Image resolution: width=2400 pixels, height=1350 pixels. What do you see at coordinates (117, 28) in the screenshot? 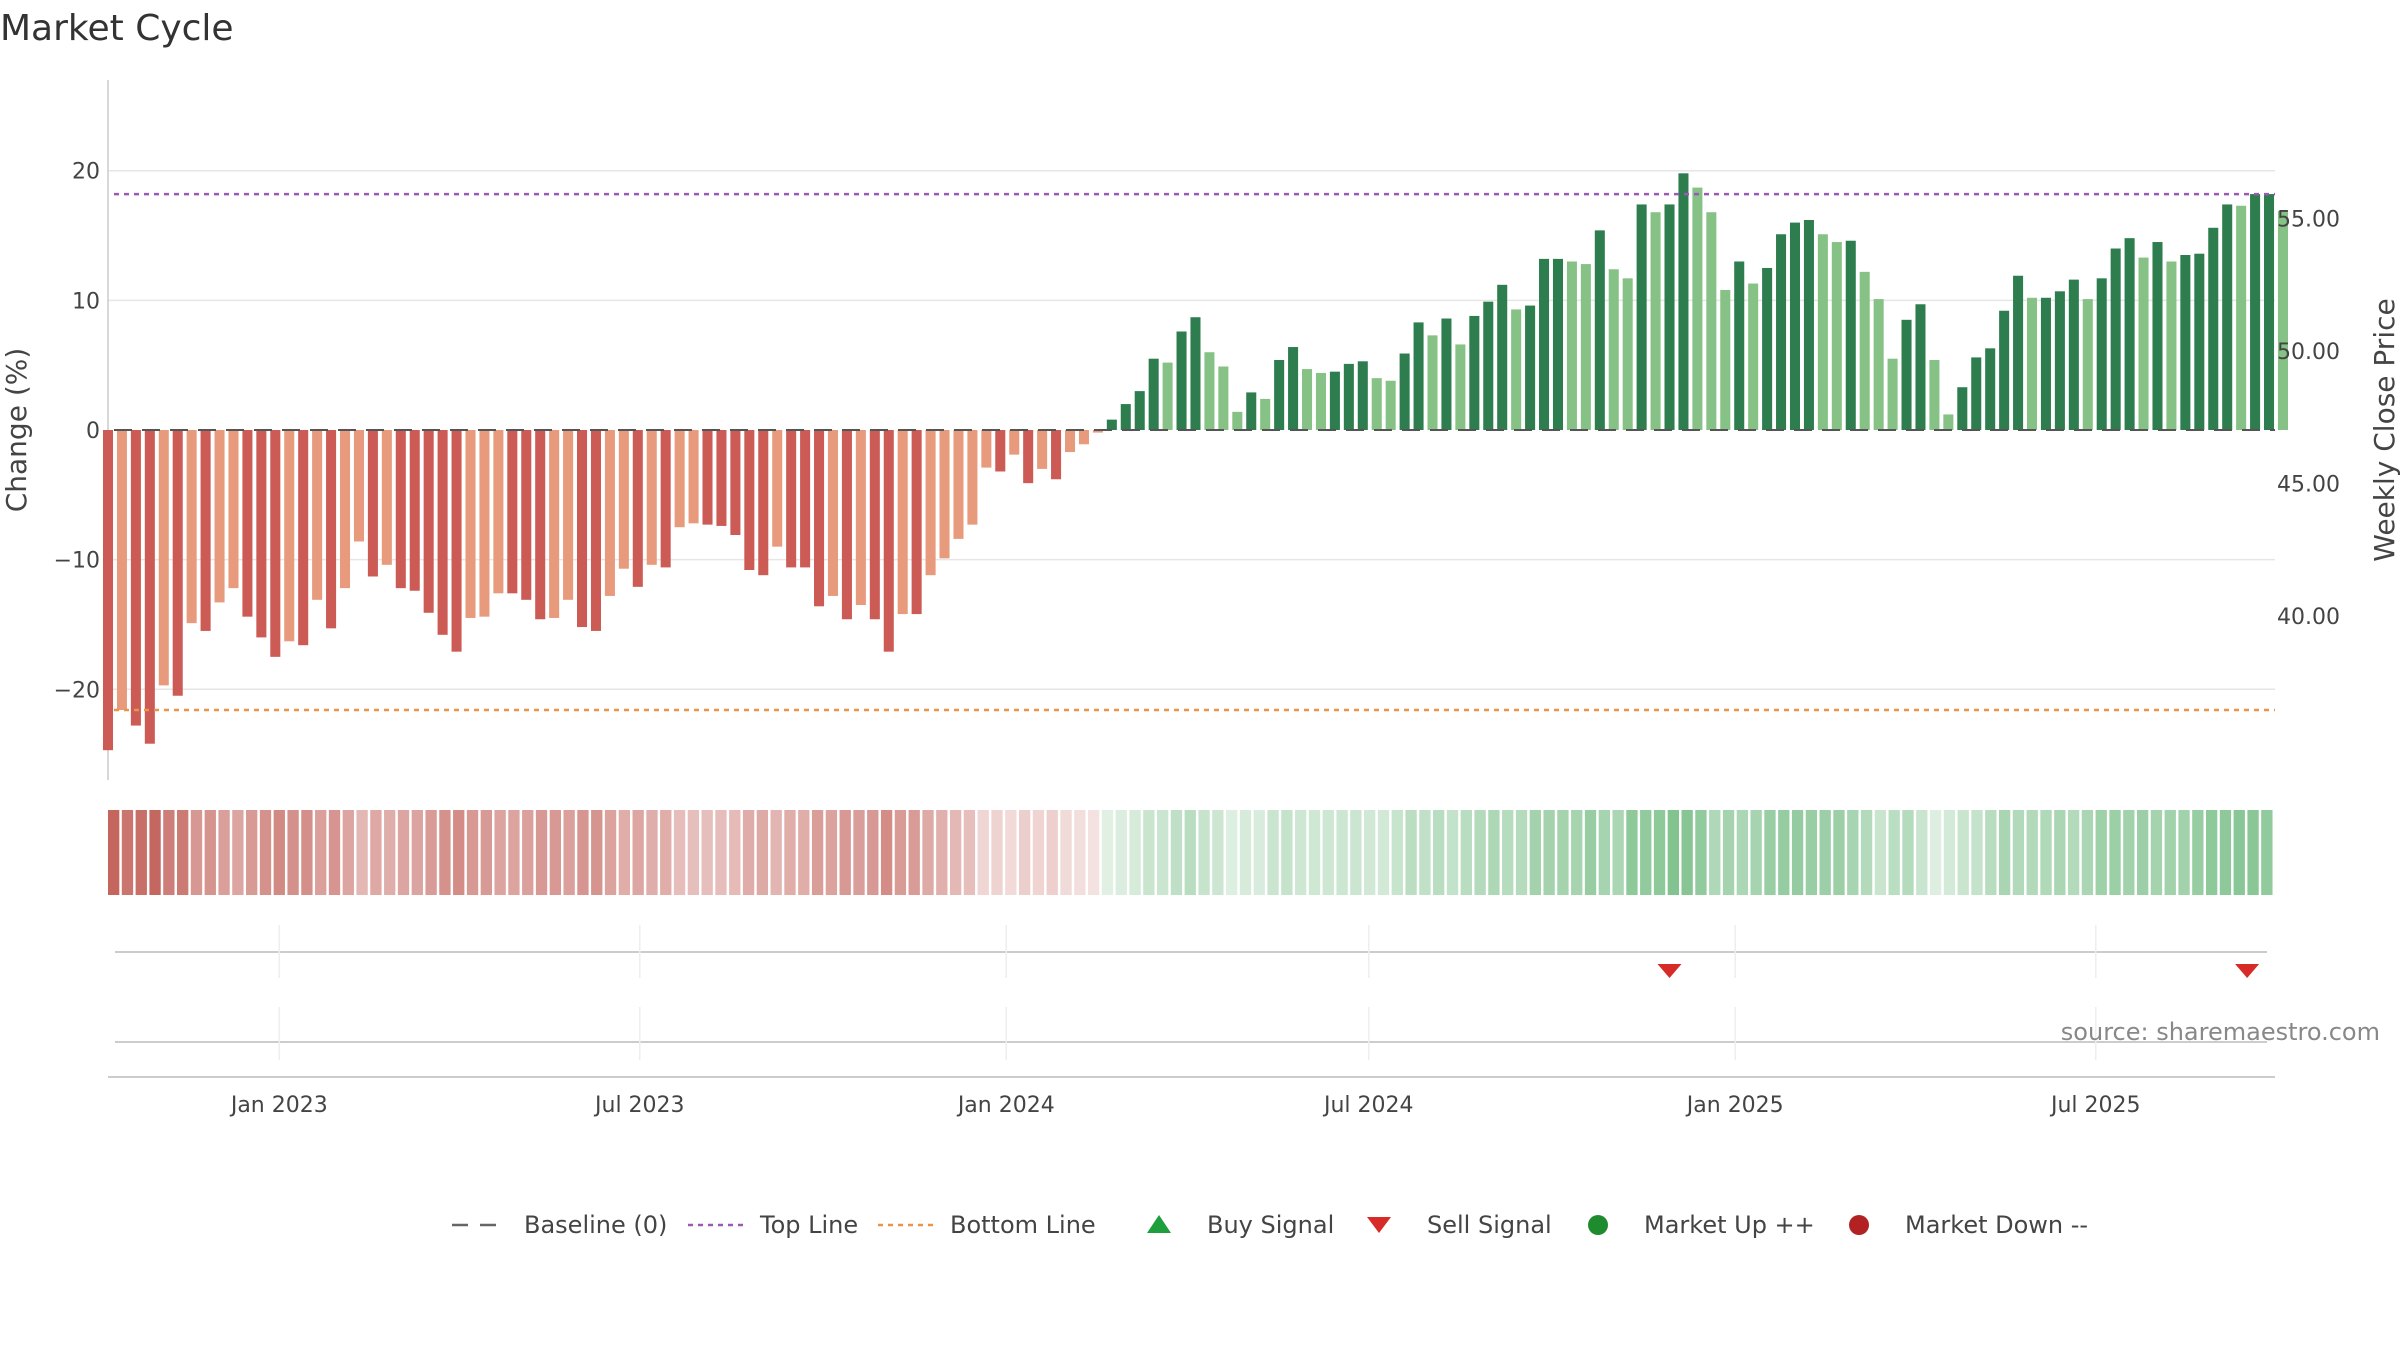
I see `chart-title: Market Cycle` at bounding box center [117, 28].